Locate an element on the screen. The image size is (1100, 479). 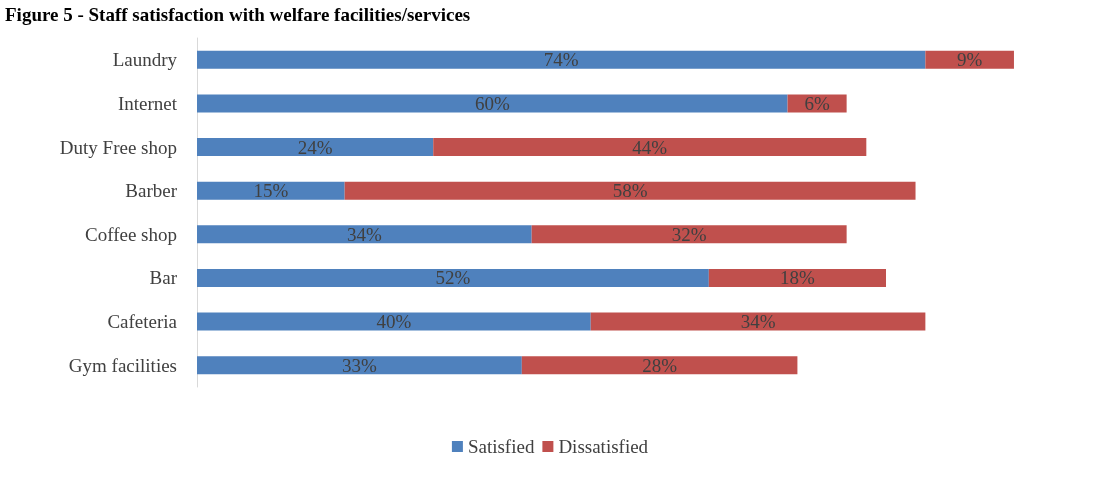
y-tick-label: Barber is located at coordinates (151, 191).